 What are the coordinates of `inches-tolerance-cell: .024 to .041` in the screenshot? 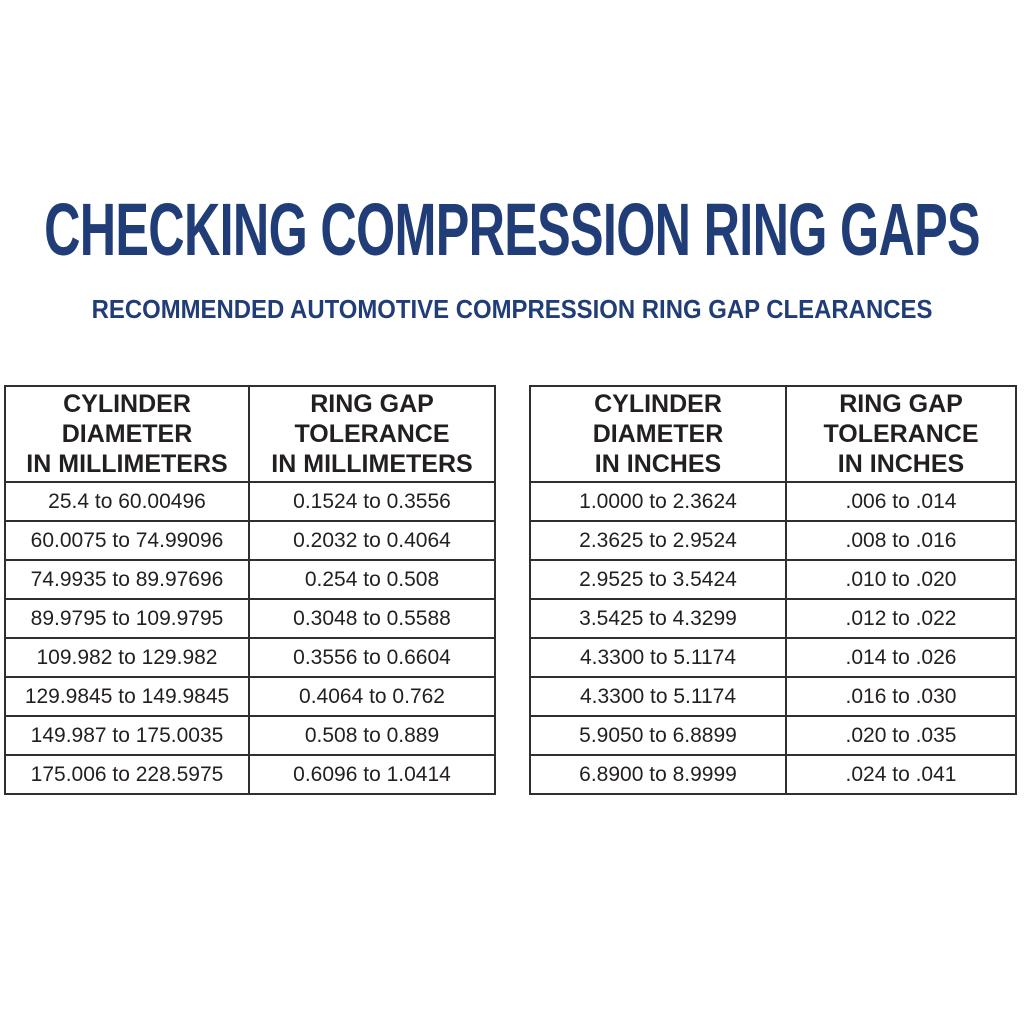 It's located at (901, 774).